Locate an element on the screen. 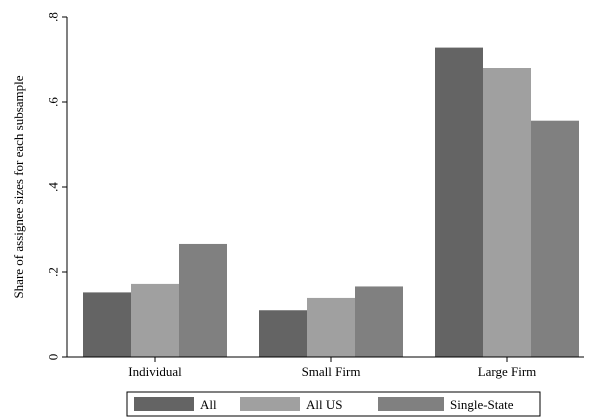  bar-all-us-individual is located at coordinates (155, 320).